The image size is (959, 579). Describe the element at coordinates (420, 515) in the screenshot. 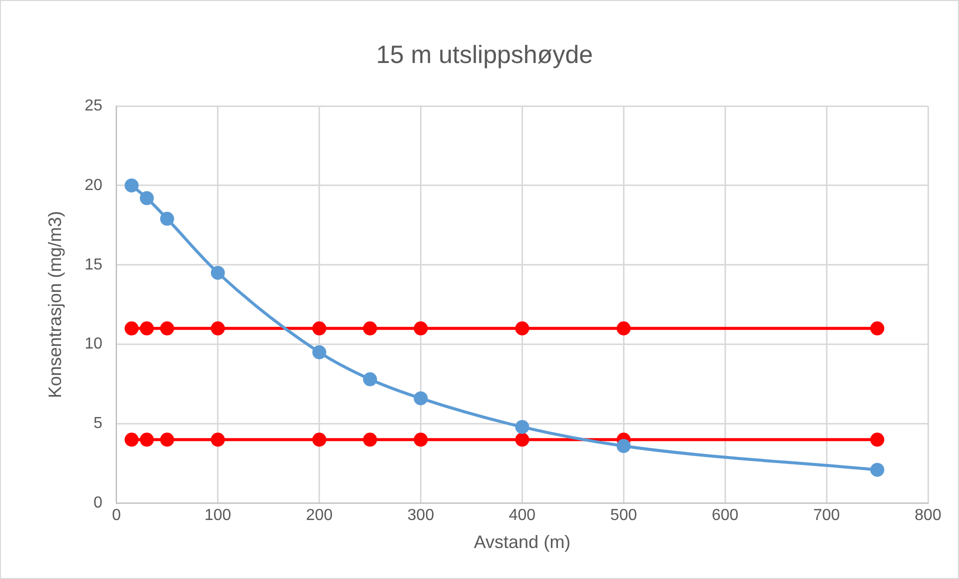

I see `x-tick-label: 300` at that location.